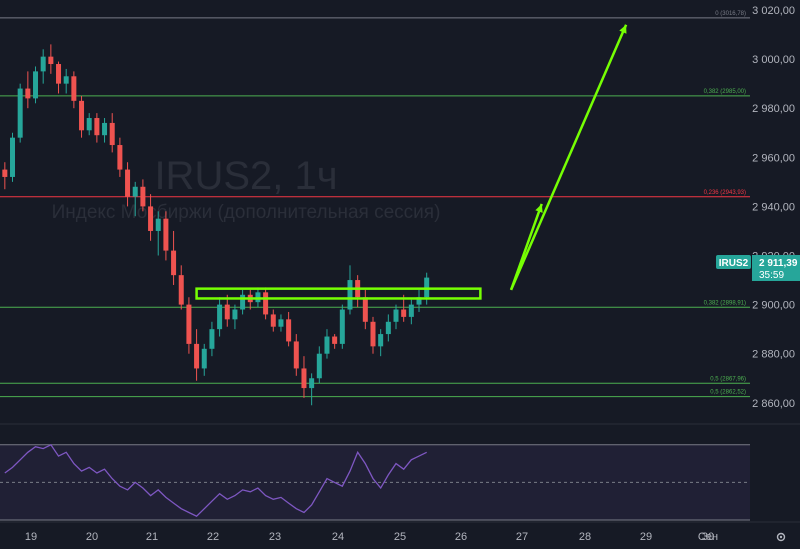 Image resolution: width=800 pixels, height=549 pixels. What do you see at coordinates (773, 158) in the screenshot?
I see `price-tick-label: 2 960,00` at bounding box center [773, 158].